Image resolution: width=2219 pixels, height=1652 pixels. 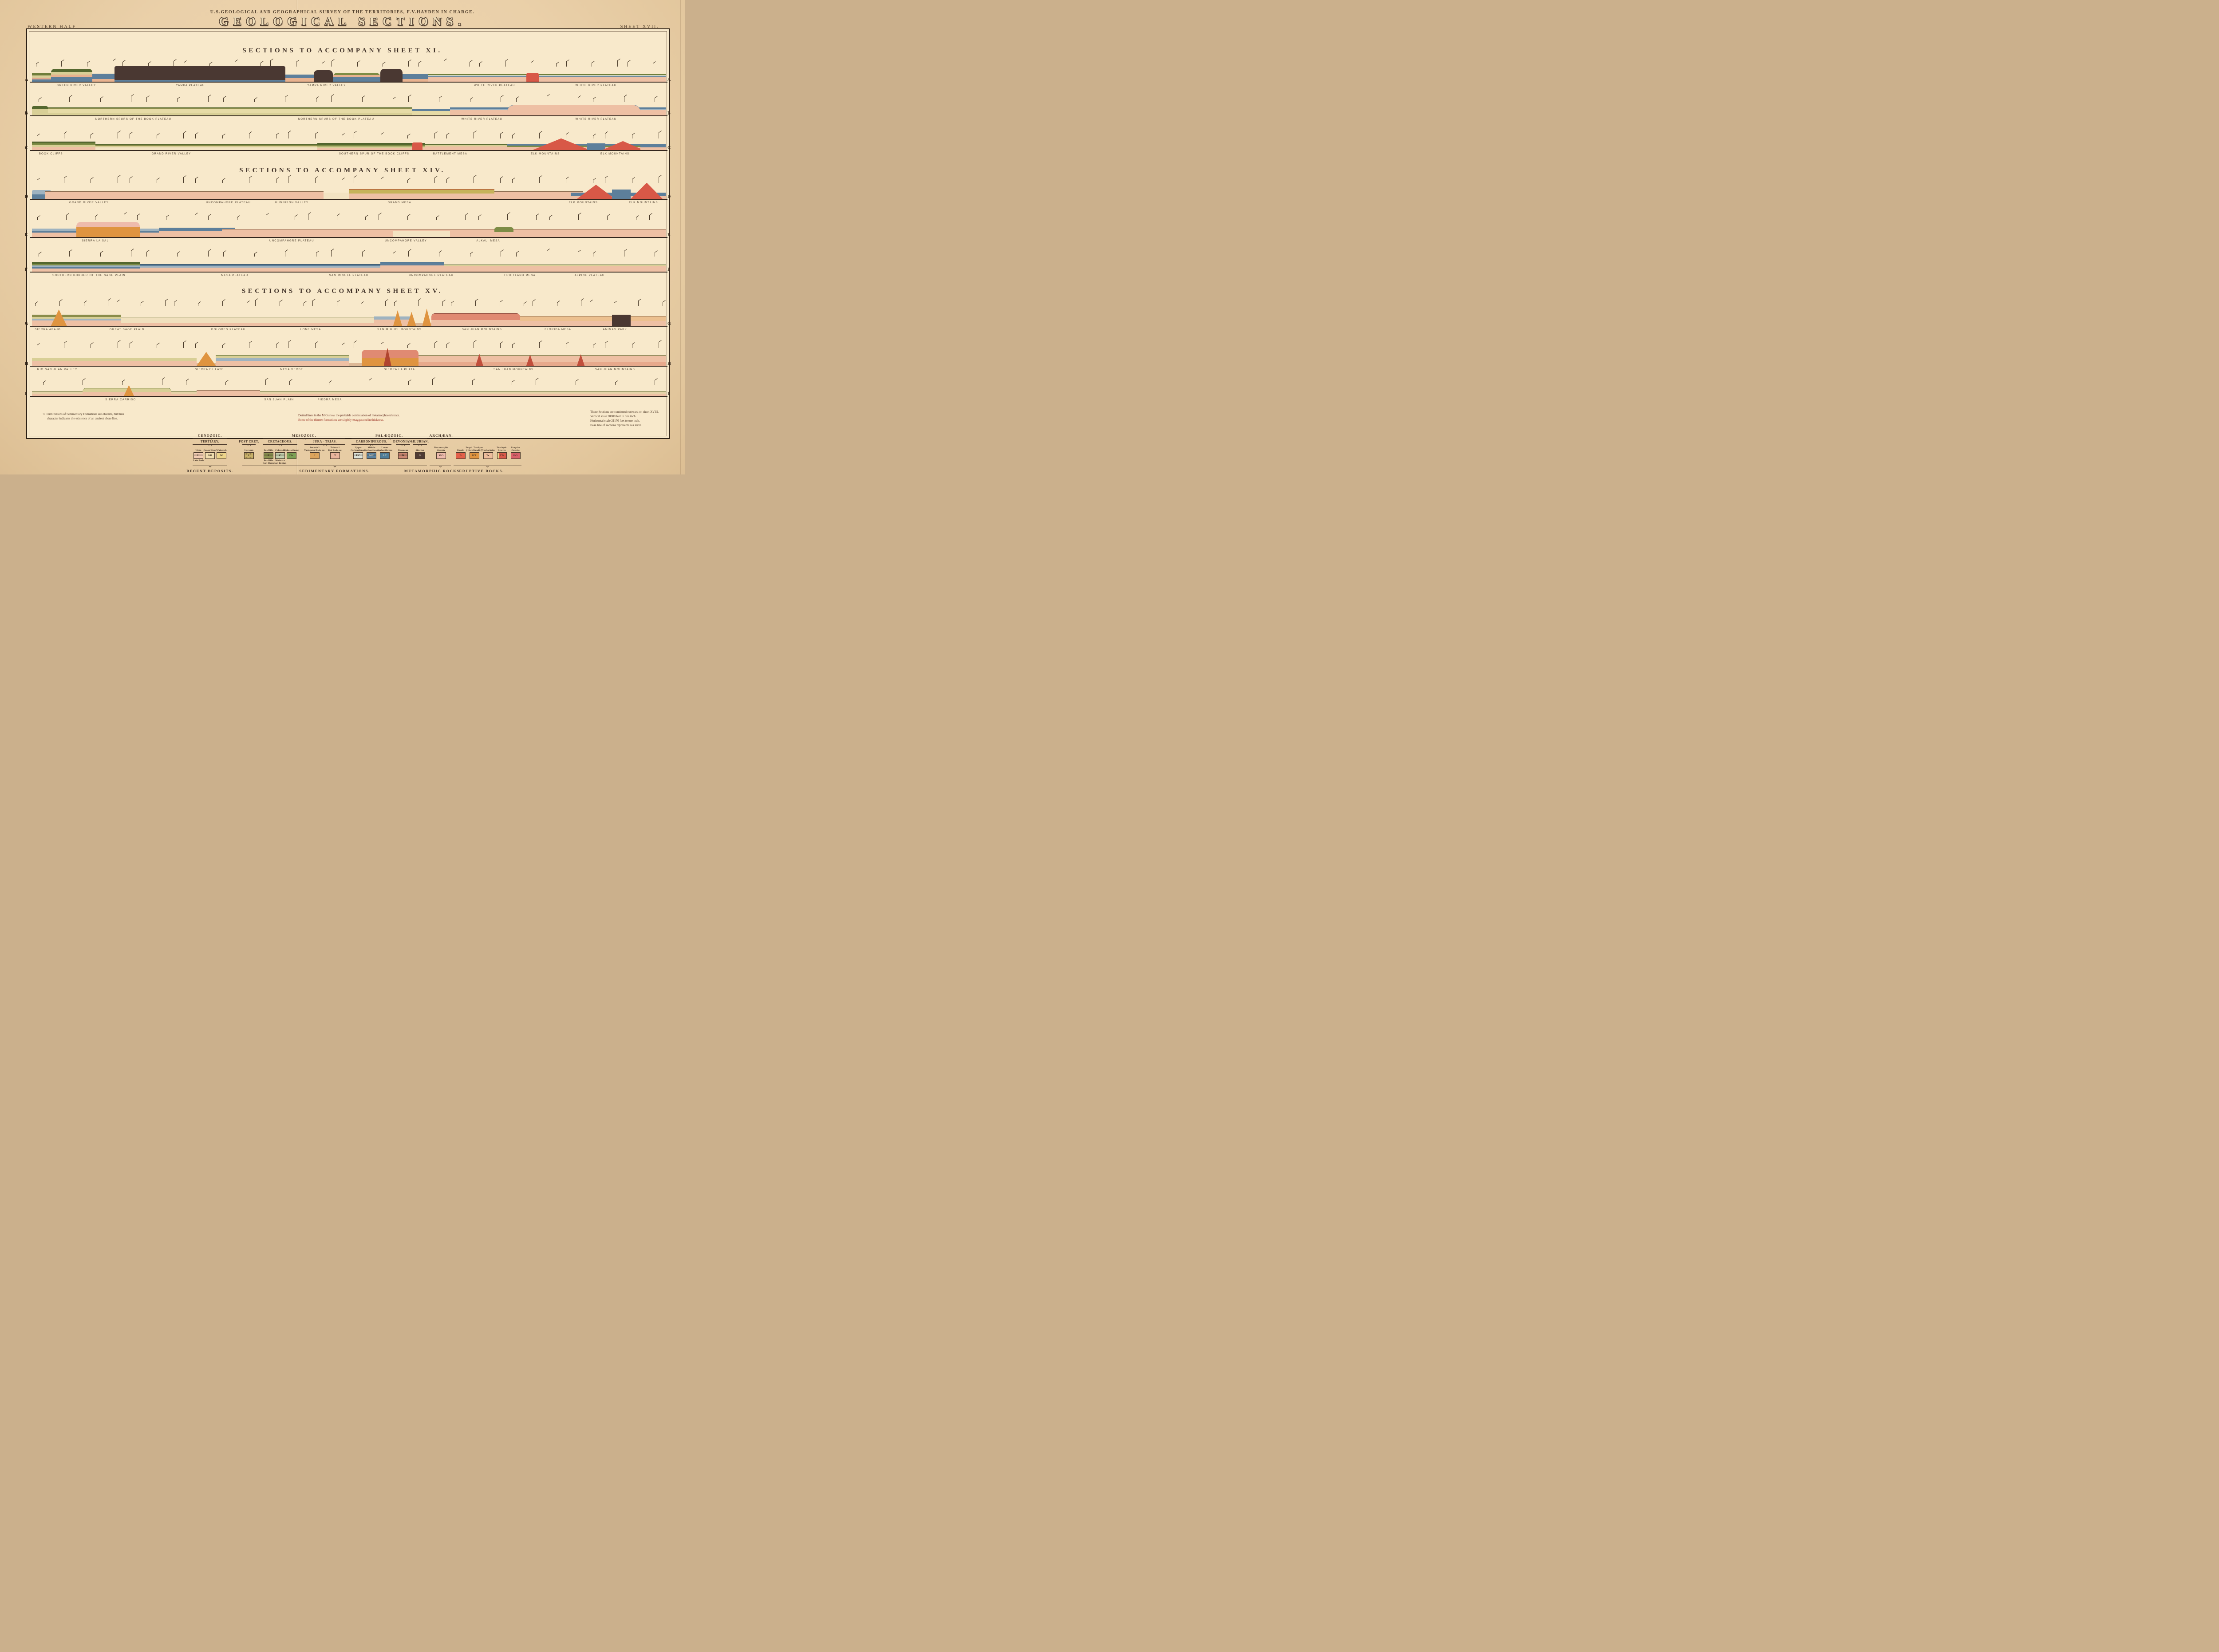 I want to click on legend-swatch-Dk: Dk., so click(x=291, y=455).